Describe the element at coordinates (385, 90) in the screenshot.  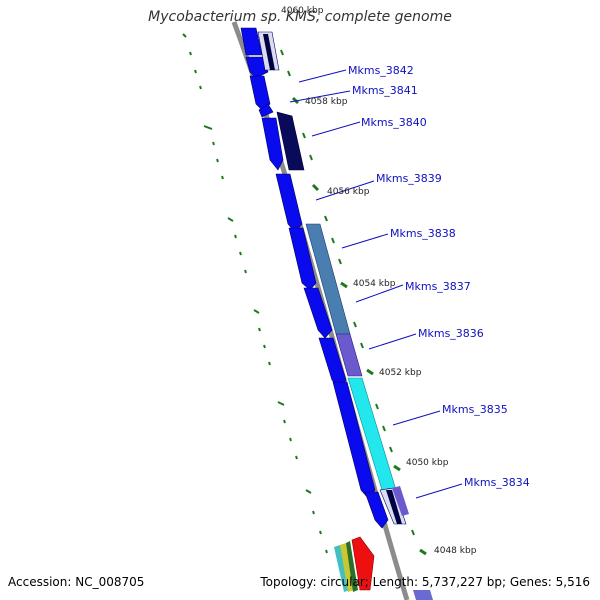
I see `gene-label-mkms-3841: Mkms_3841` at that location.